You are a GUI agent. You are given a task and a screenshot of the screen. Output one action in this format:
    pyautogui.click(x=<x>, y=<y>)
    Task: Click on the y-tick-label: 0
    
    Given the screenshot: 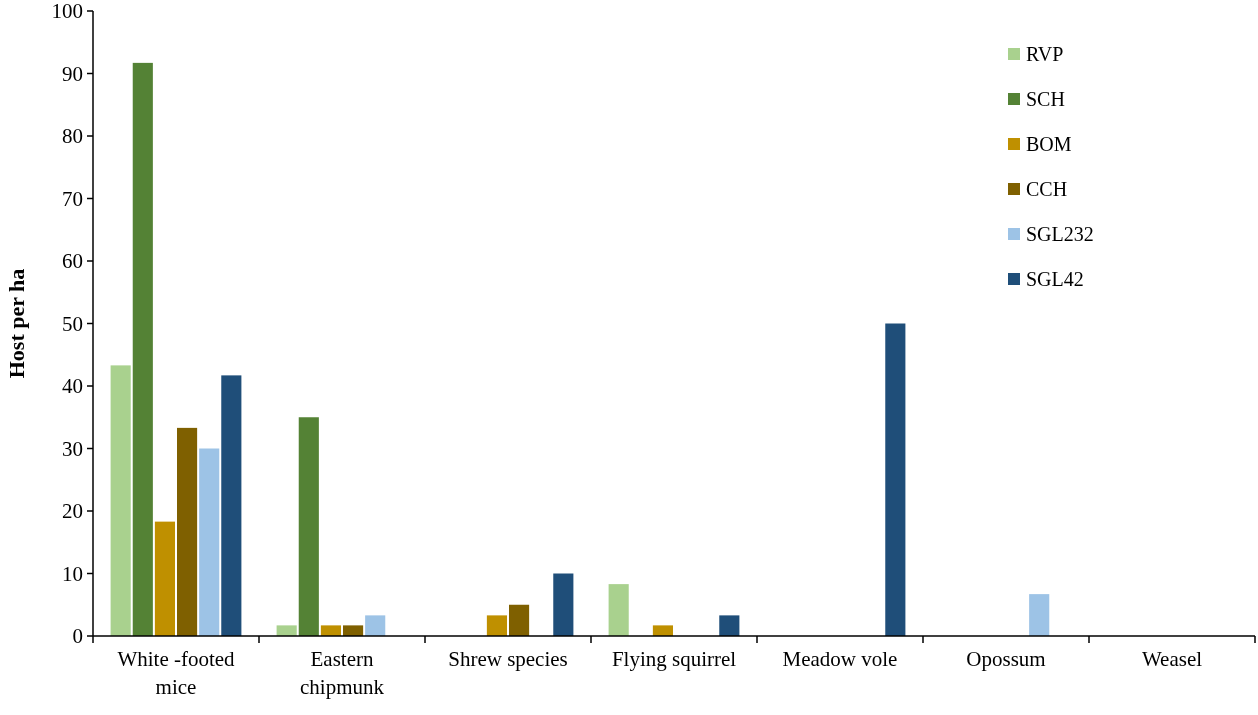 What is the action you would take?
    pyautogui.click(x=77, y=636)
    